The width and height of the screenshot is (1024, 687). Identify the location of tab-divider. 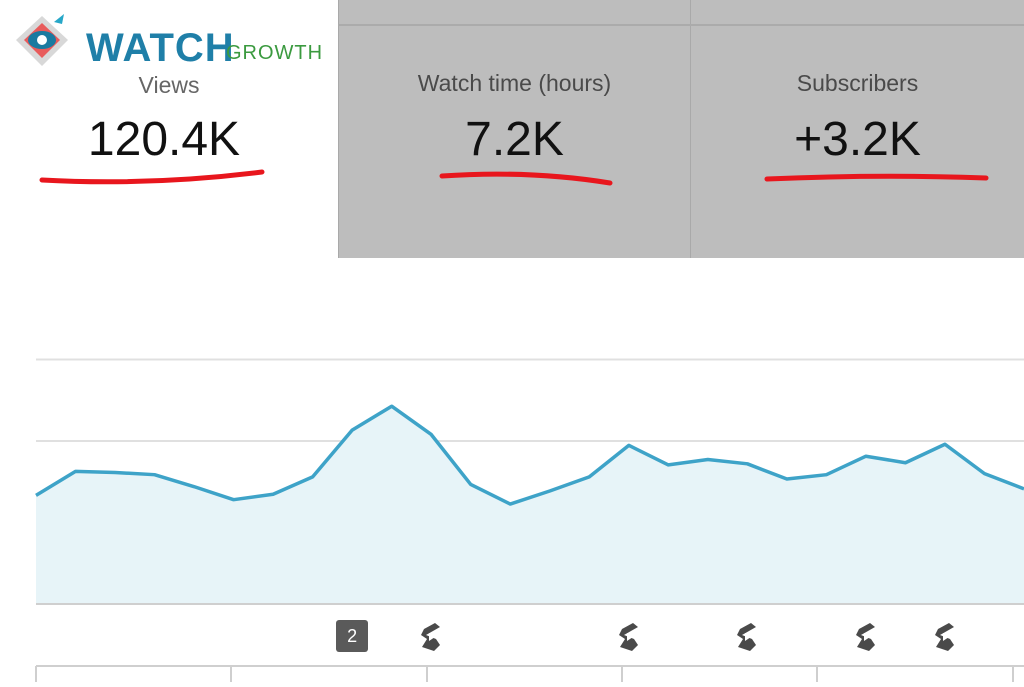
(681, 25).